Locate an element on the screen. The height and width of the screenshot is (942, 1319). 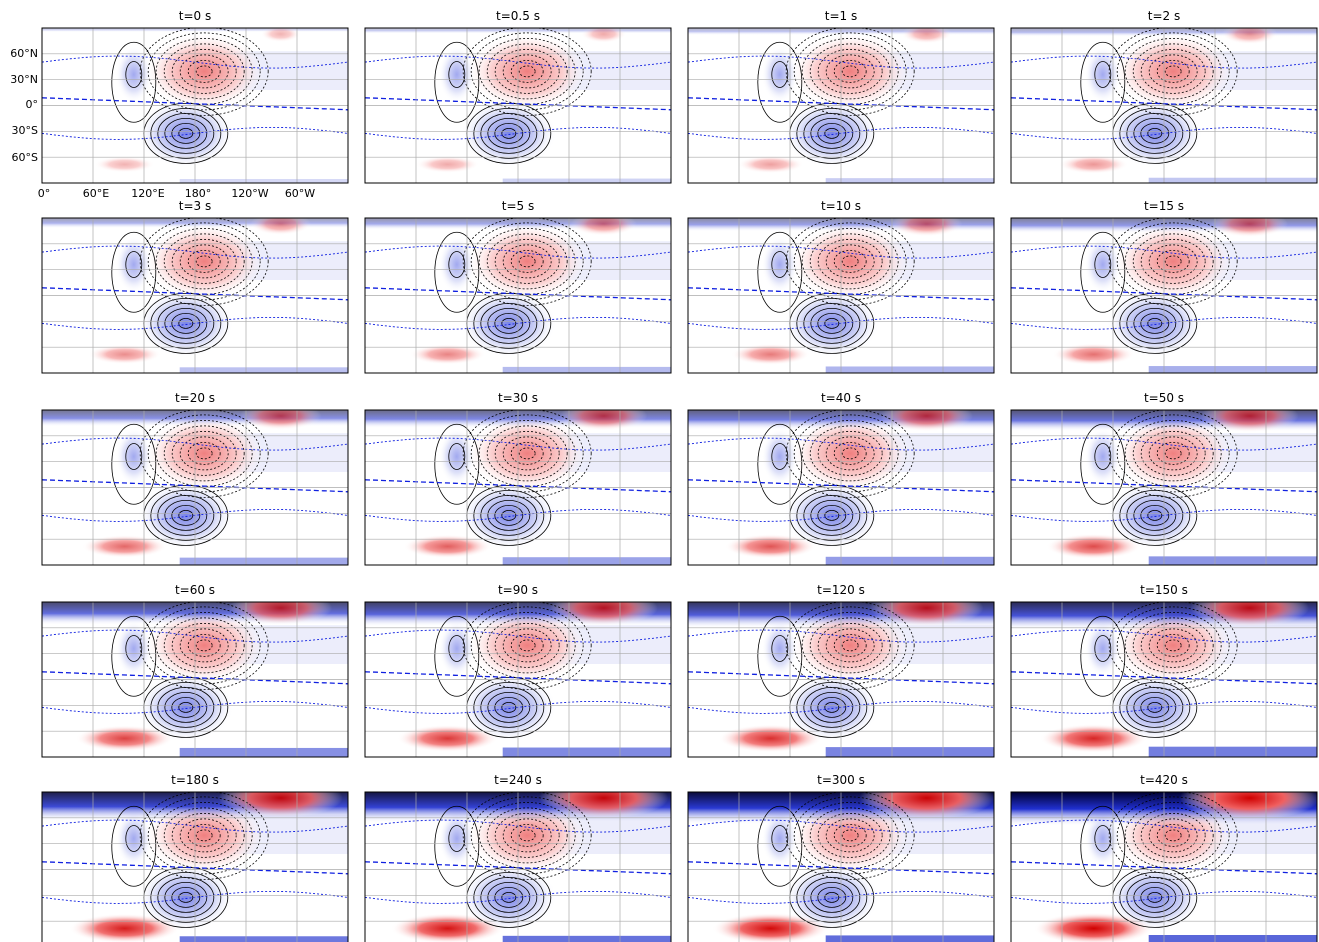
lat-label: 30°N is located at coordinates (24, 79).